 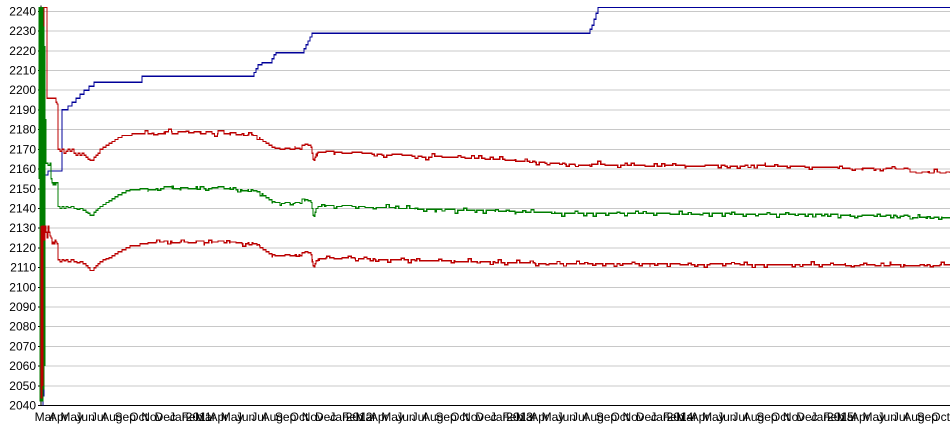 I want to click on y-axis-tick-label: 2060, so click(x=22, y=366).